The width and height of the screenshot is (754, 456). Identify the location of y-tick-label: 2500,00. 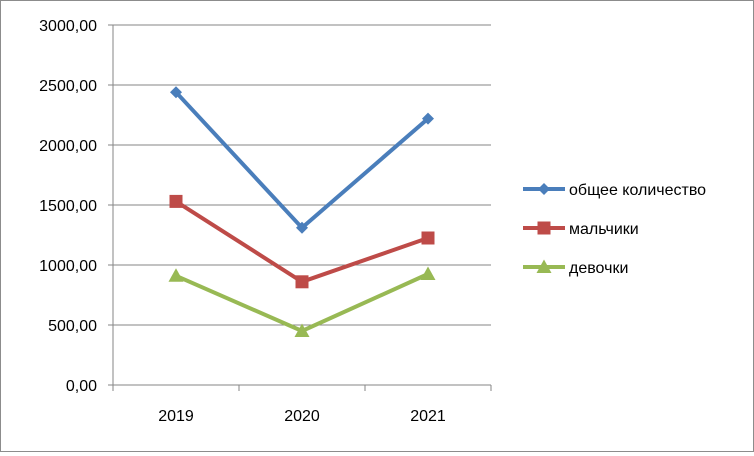
(68, 86).